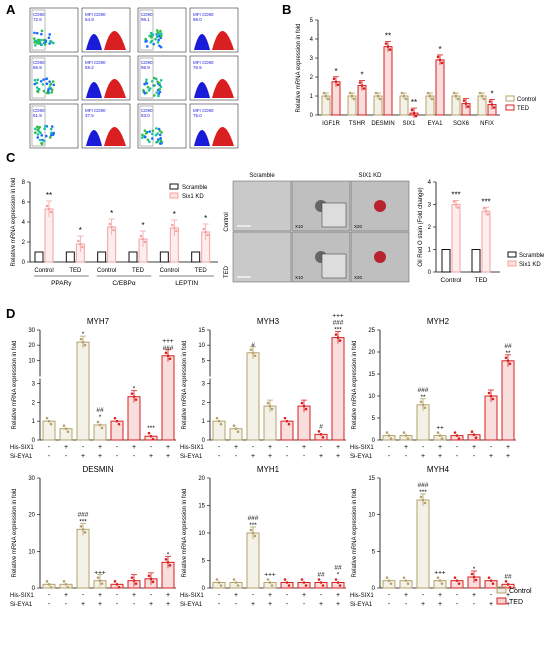 The height and width of the screenshot is (648, 550). Describe the element at coordinates (423, 390) in the screenshot. I see `d-annotation: ###` at that location.